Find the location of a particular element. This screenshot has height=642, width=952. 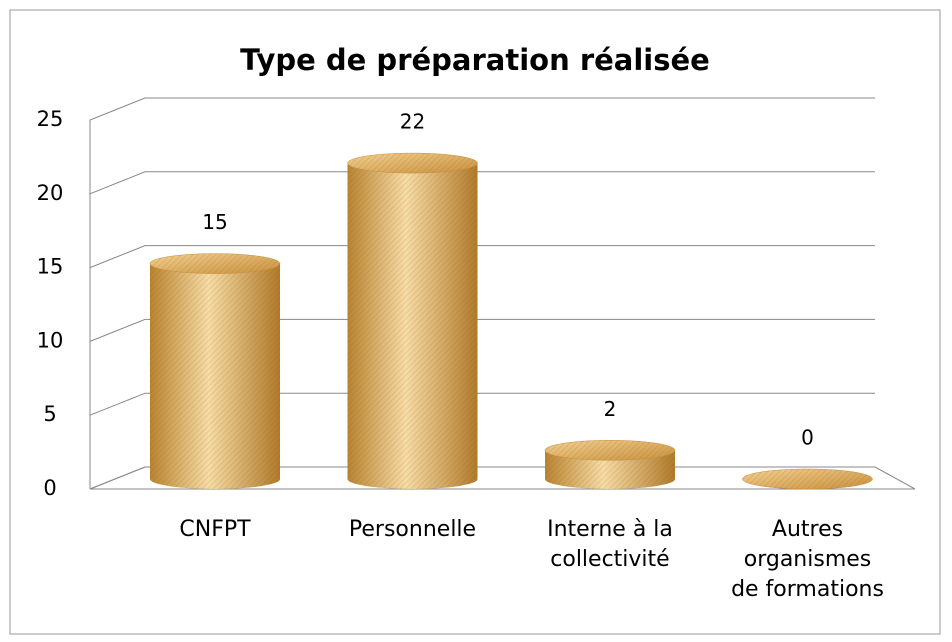

value-label: 15 is located at coordinates (214, 222).